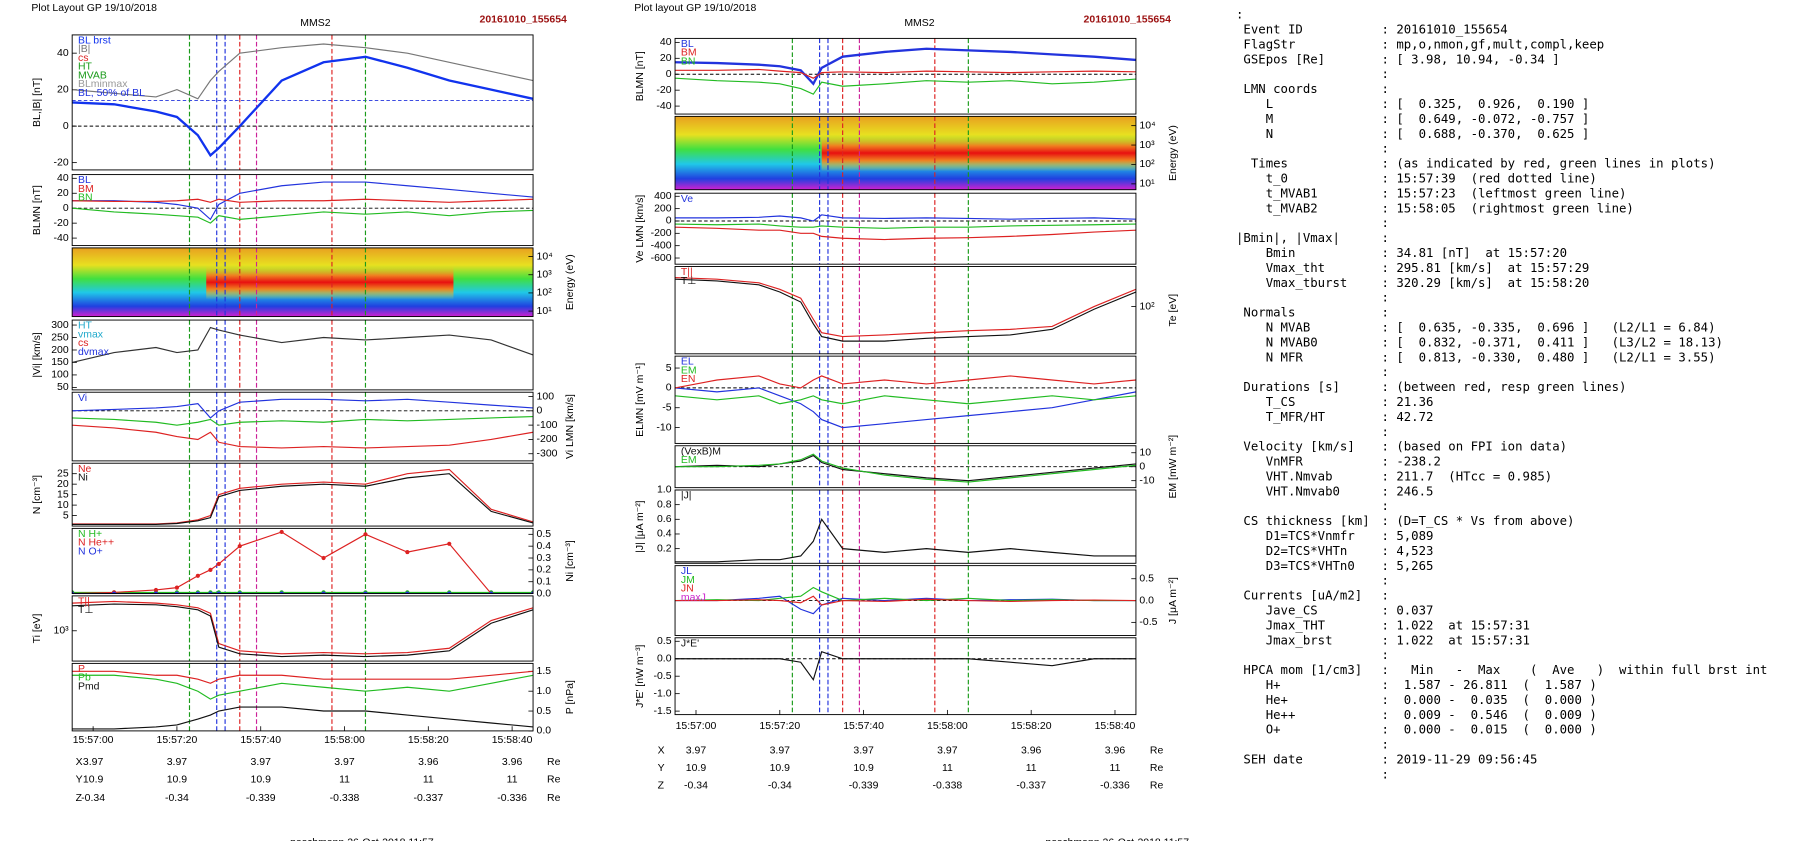 This screenshot has height=841, width=1804. What do you see at coordinates (63, 193) in the screenshot?
I see `y-tick-label: 20` at bounding box center [63, 193].